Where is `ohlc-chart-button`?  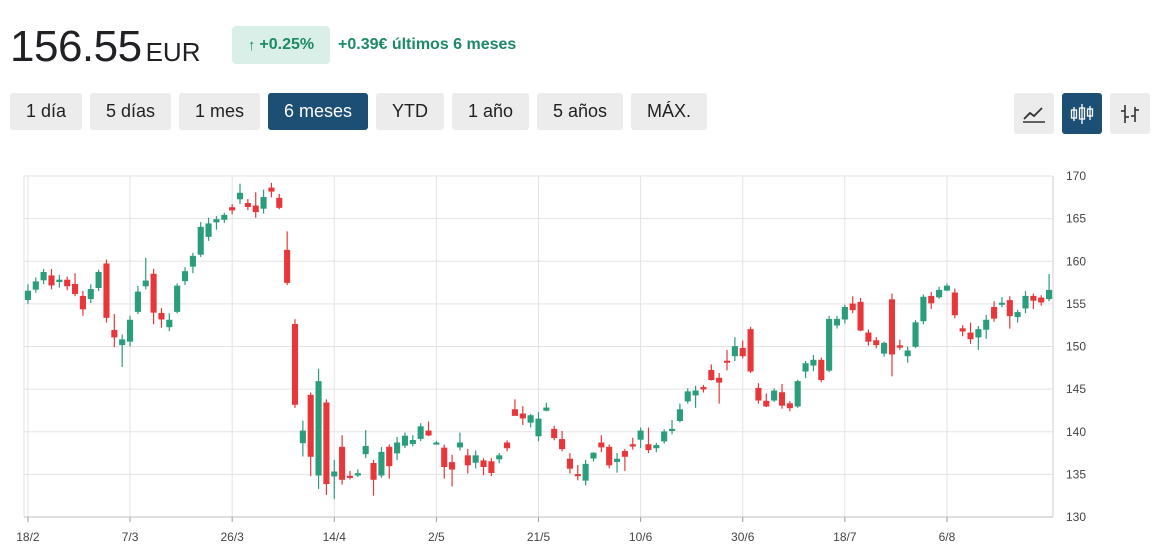 ohlc-chart-button is located at coordinates (1130, 113).